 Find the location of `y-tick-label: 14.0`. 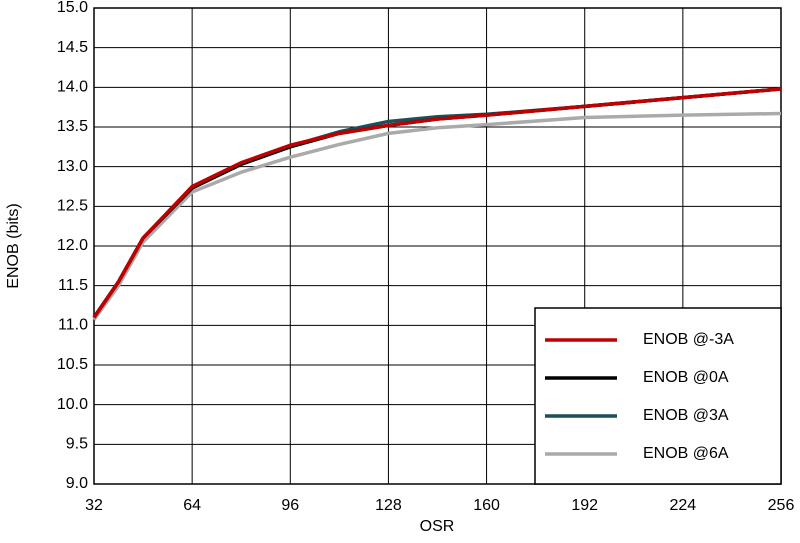

y-tick-label: 14.0 is located at coordinates (72, 87).